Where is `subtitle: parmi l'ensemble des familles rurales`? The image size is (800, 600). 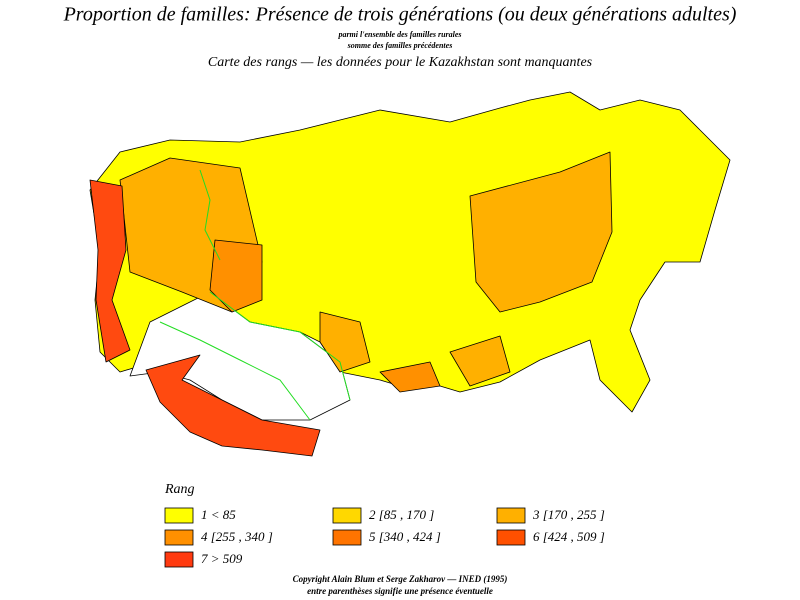
subtitle: parmi l'ensemble des familles rurales is located at coordinates (399, 34).